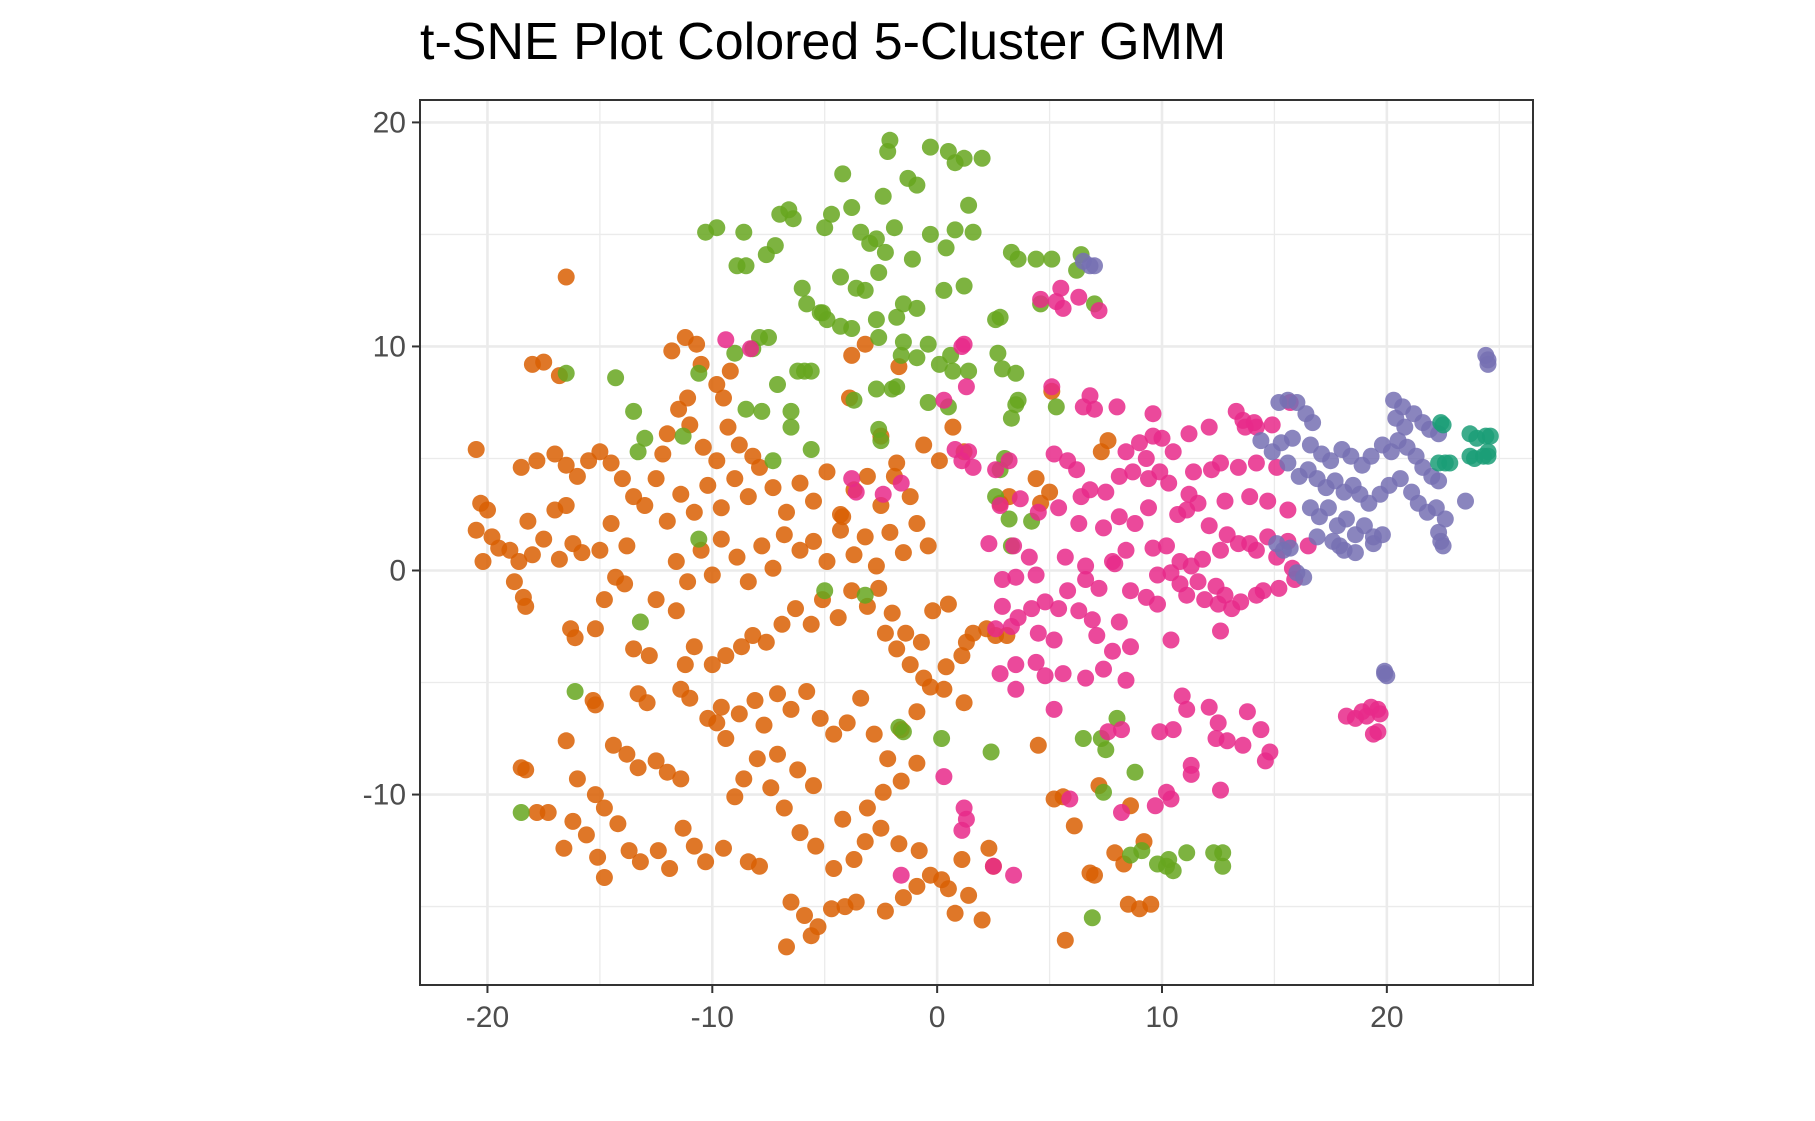 The height and width of the screenshot is (1121, 1815). I want to click on x-tick-label: 10, so click(1161, 1017).